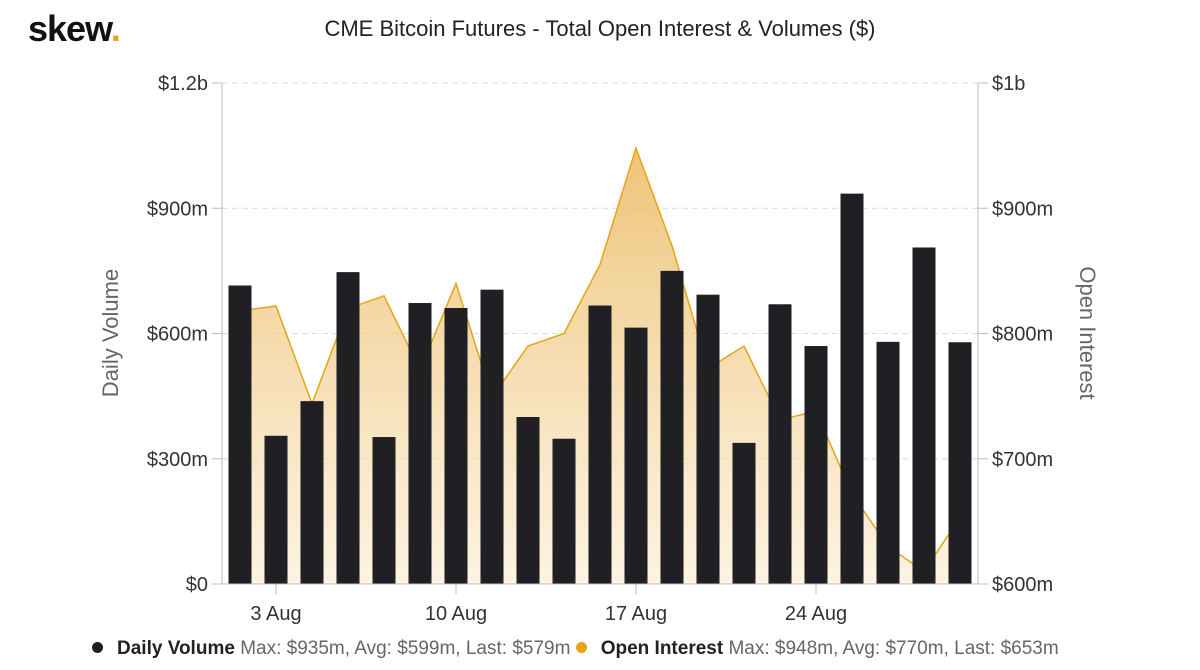 This screenshot has width=1200, height=670. I want to click on x-tick-label: 17 Aug, so click(636, 614).